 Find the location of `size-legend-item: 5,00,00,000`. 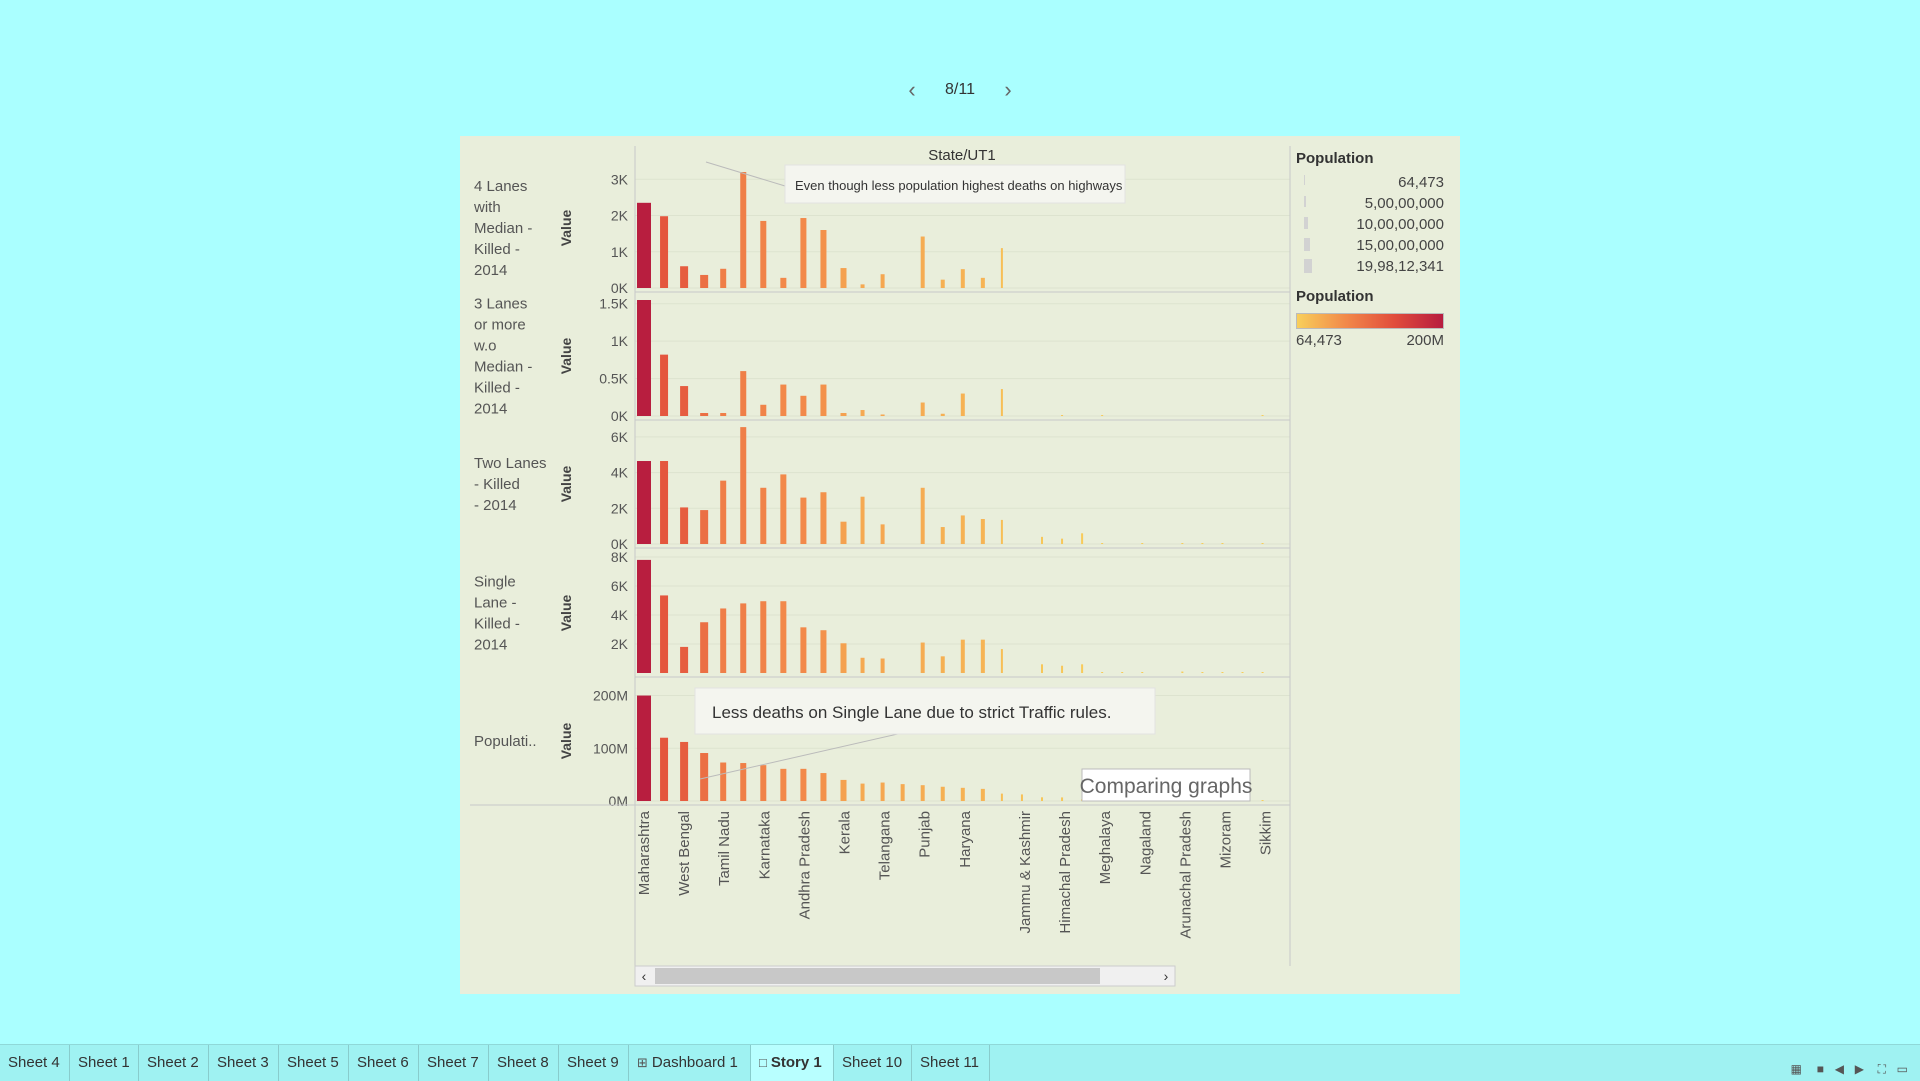

size-legend-item: 5,00,00,000 is located at coordinates (1376, 204).